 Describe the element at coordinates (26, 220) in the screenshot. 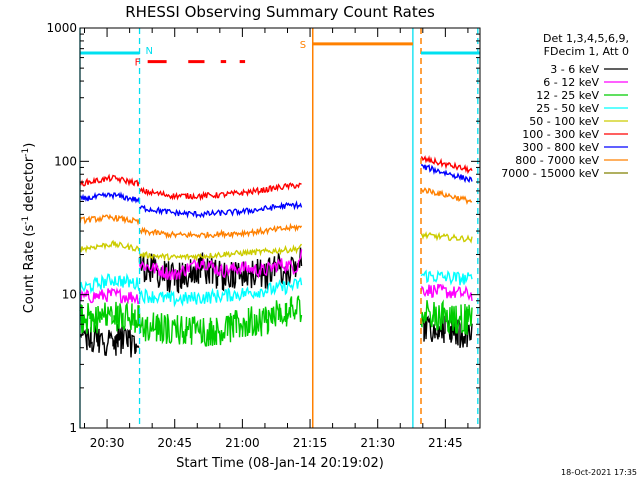

I see `y-axis-label-exponent-1: -1` at that location.